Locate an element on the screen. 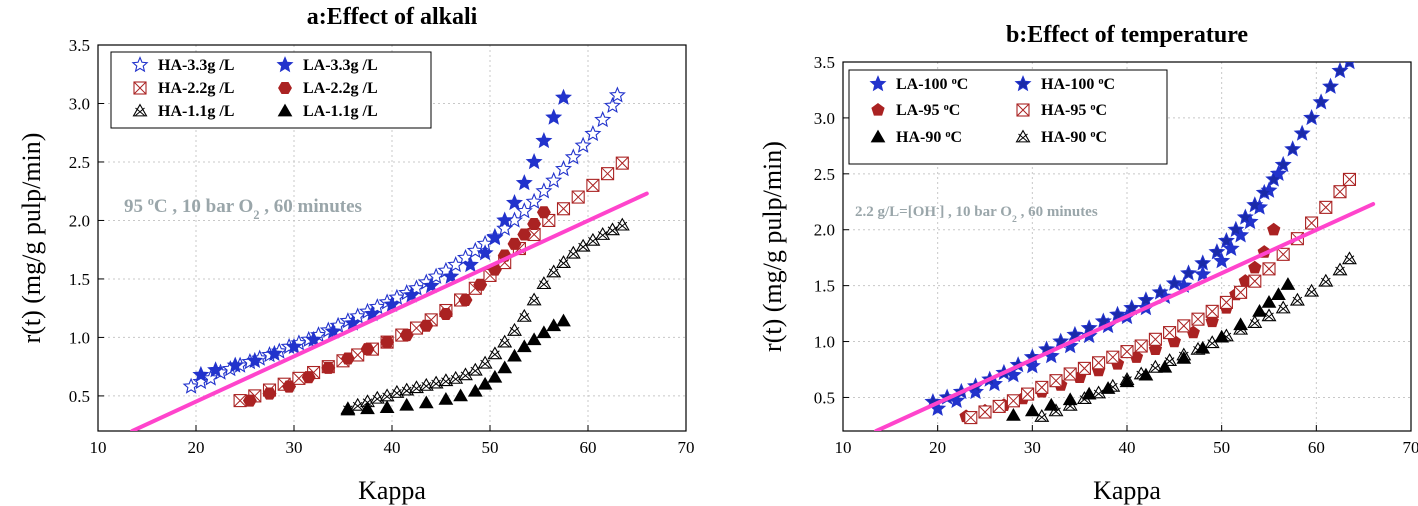 The width and height of the screenshot is (1418, 506). y-tick-label: 1.5 is located at coordinates (824, 286).